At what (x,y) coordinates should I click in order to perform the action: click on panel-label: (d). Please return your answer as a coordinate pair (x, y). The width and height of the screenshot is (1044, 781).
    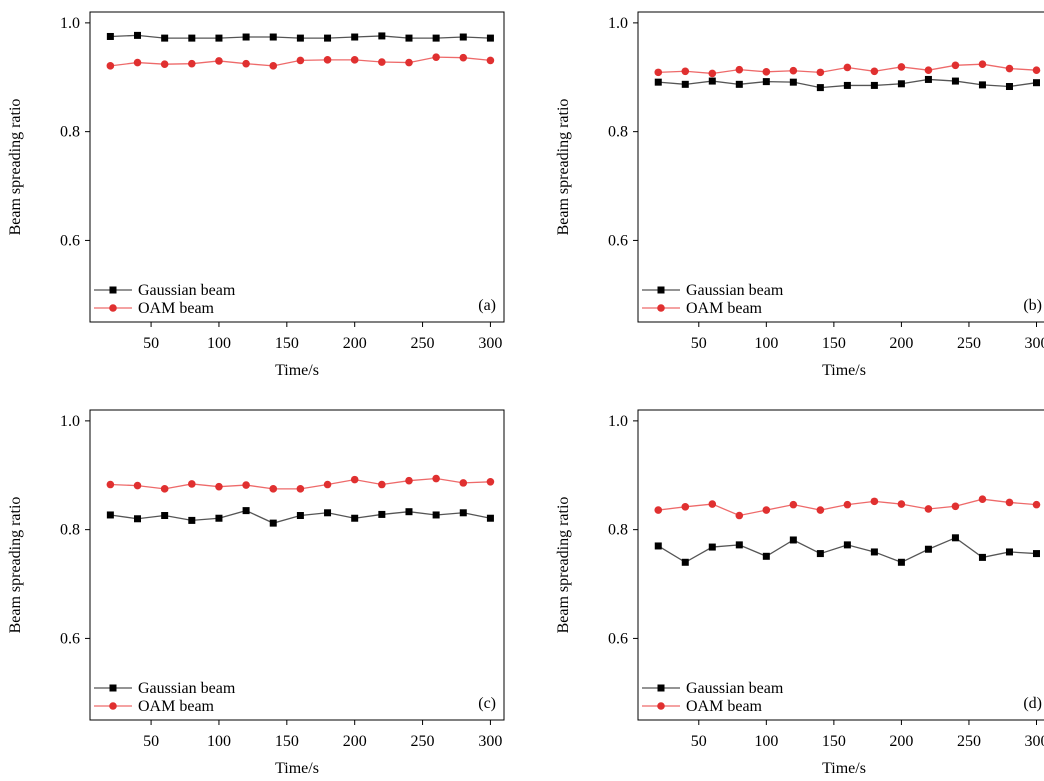
    Looking at the image, I should click on (1032, 703).